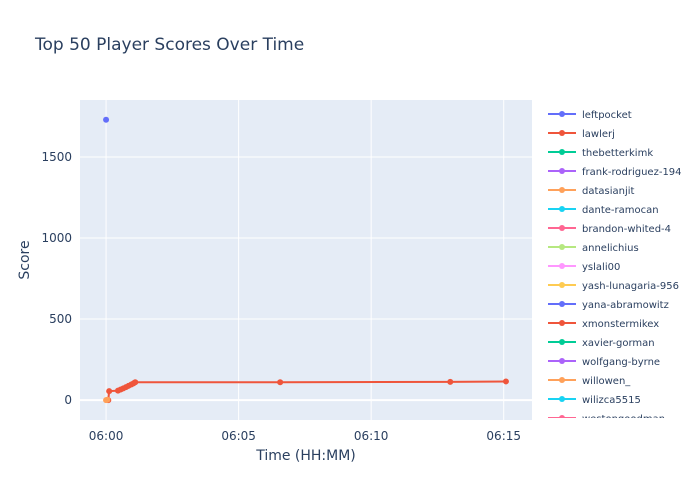 The width and height of the screenshot is (700, 504). I want to click on legend-label: brandon-whited-4, so click(626, 229).